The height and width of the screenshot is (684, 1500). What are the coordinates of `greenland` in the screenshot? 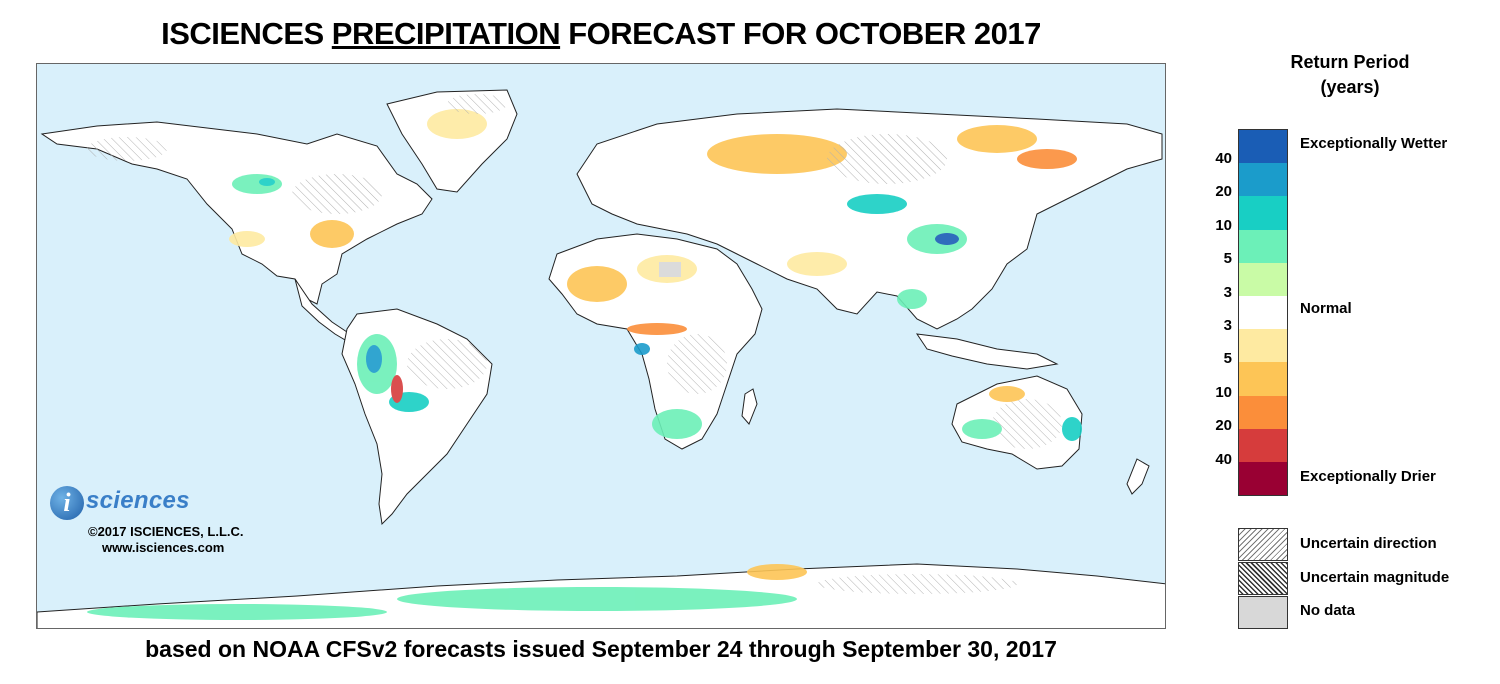 It's located at (452, 141).